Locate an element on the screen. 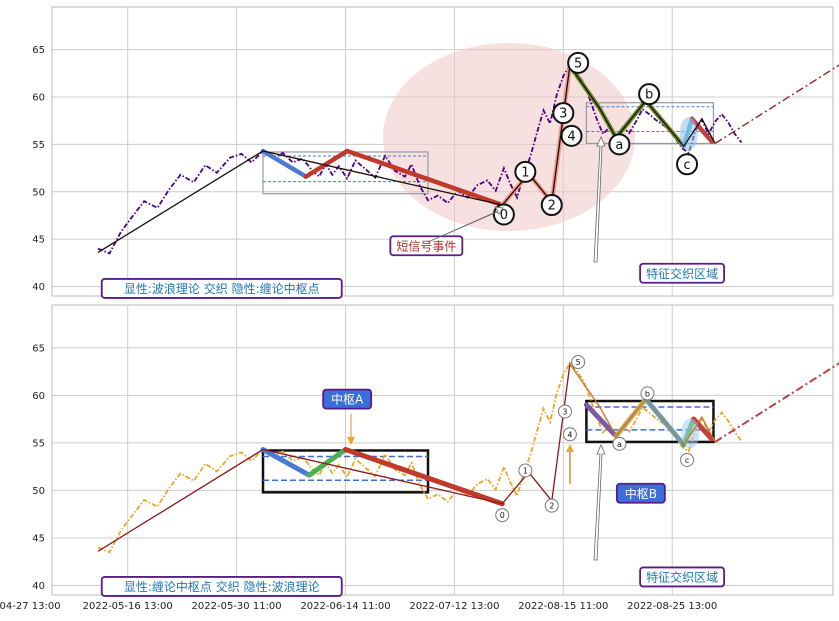 This screenshot has width=839, height=621. annotation-label: 短信号事件 is located at coordinates (426, 246).